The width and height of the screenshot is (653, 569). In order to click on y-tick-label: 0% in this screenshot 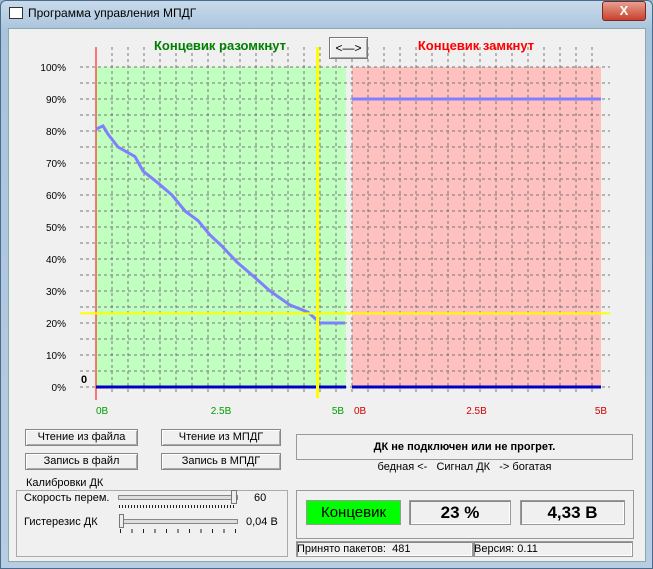, I will do `click(59, 388)`.